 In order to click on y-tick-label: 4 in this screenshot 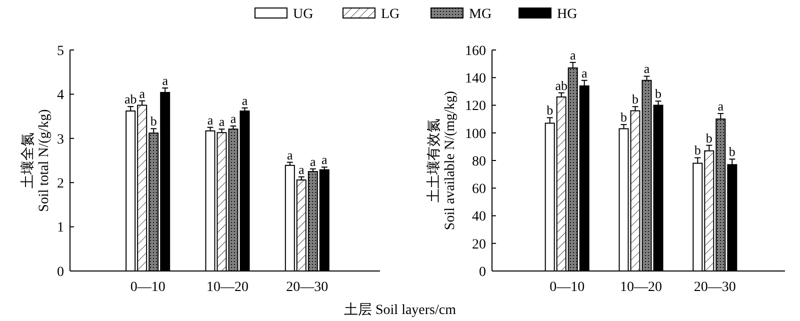, I will do `click(60, 96)`.